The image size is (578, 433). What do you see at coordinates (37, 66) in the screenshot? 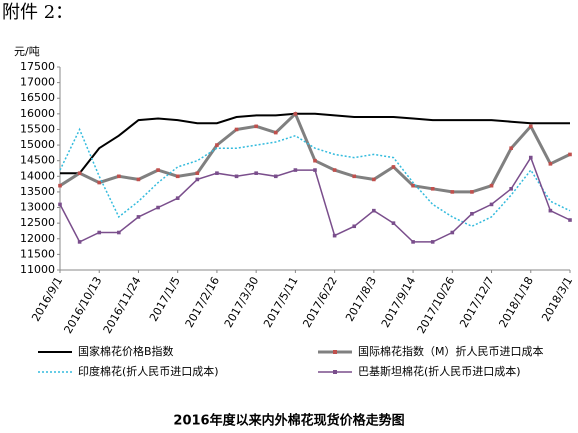
I see `y-tick-label: 17500` at bounding box center [37, 66].